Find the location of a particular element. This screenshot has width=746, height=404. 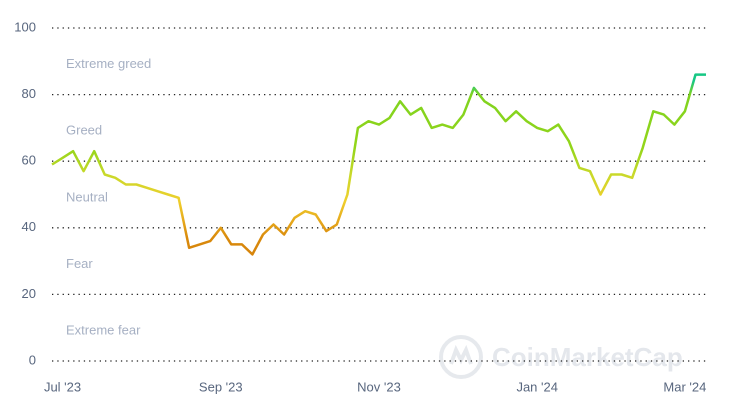

y-tick-label: 100 is located at coordinates (25, 26).